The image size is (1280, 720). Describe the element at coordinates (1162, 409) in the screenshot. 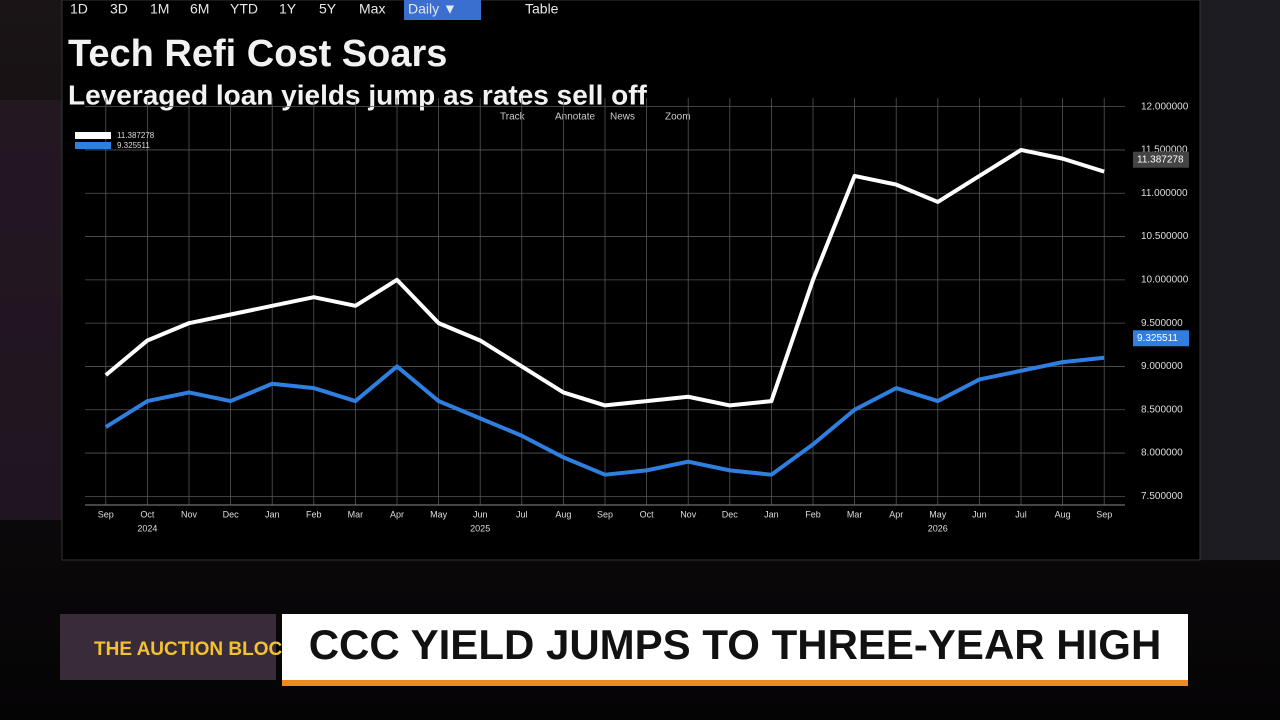

I see `y-tick-label: 8.500000` at that location.